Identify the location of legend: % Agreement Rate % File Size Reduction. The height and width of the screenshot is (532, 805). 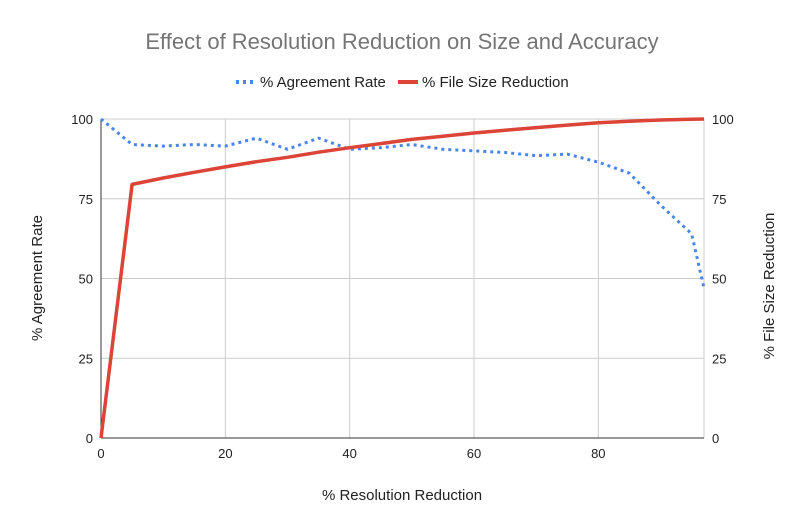
(402, 82).